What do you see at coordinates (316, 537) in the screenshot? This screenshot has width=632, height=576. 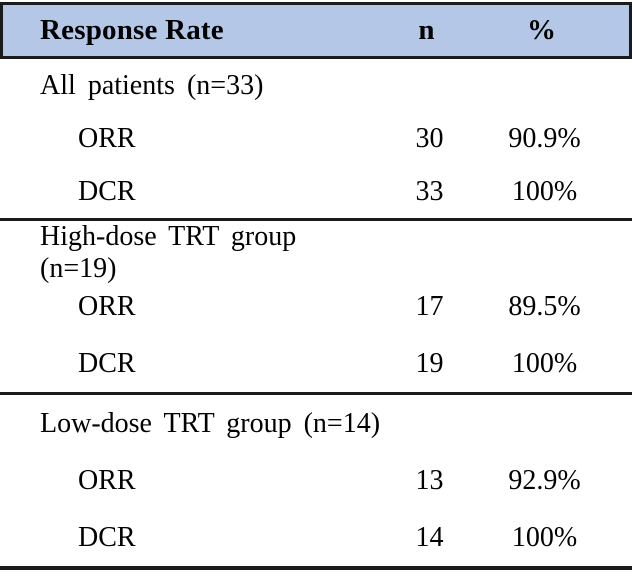 I see `table-row: DCR 14 100%` at bounding box center [316, 537].